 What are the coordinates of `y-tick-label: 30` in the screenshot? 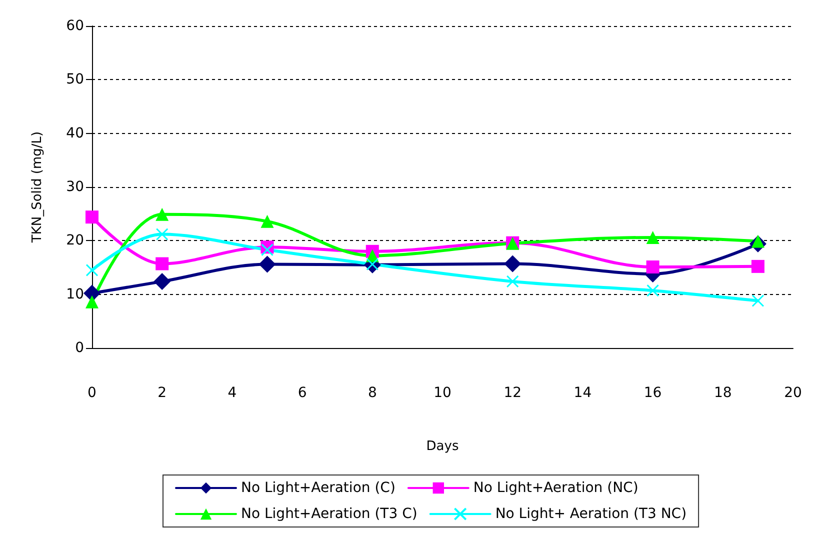 It's located at (75, 187).